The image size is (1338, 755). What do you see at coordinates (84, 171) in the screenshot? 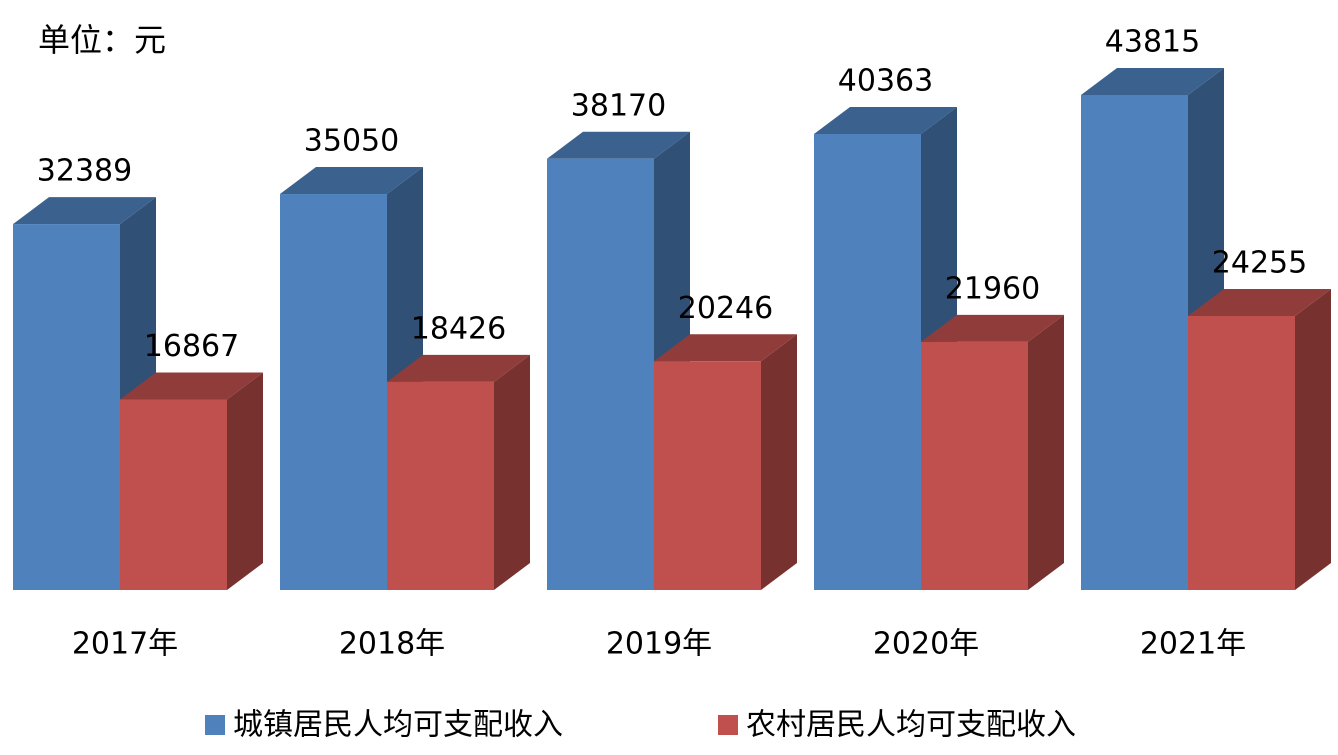
I see `data-label: 32389` at bounding box center [84, 171].